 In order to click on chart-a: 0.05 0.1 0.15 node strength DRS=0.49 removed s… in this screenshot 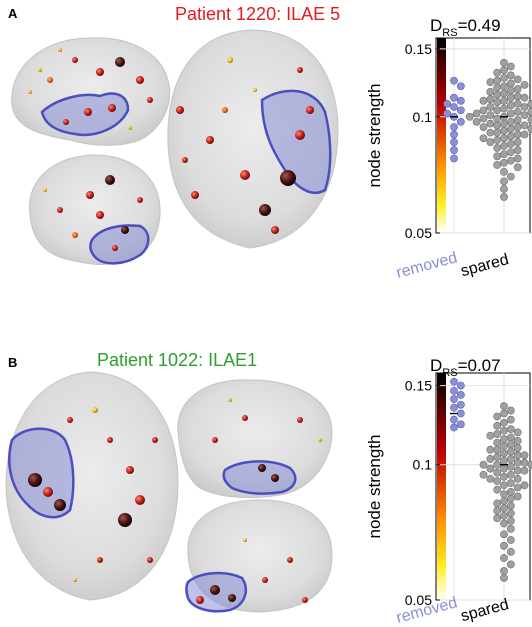, I will do `click(448, 149)`.